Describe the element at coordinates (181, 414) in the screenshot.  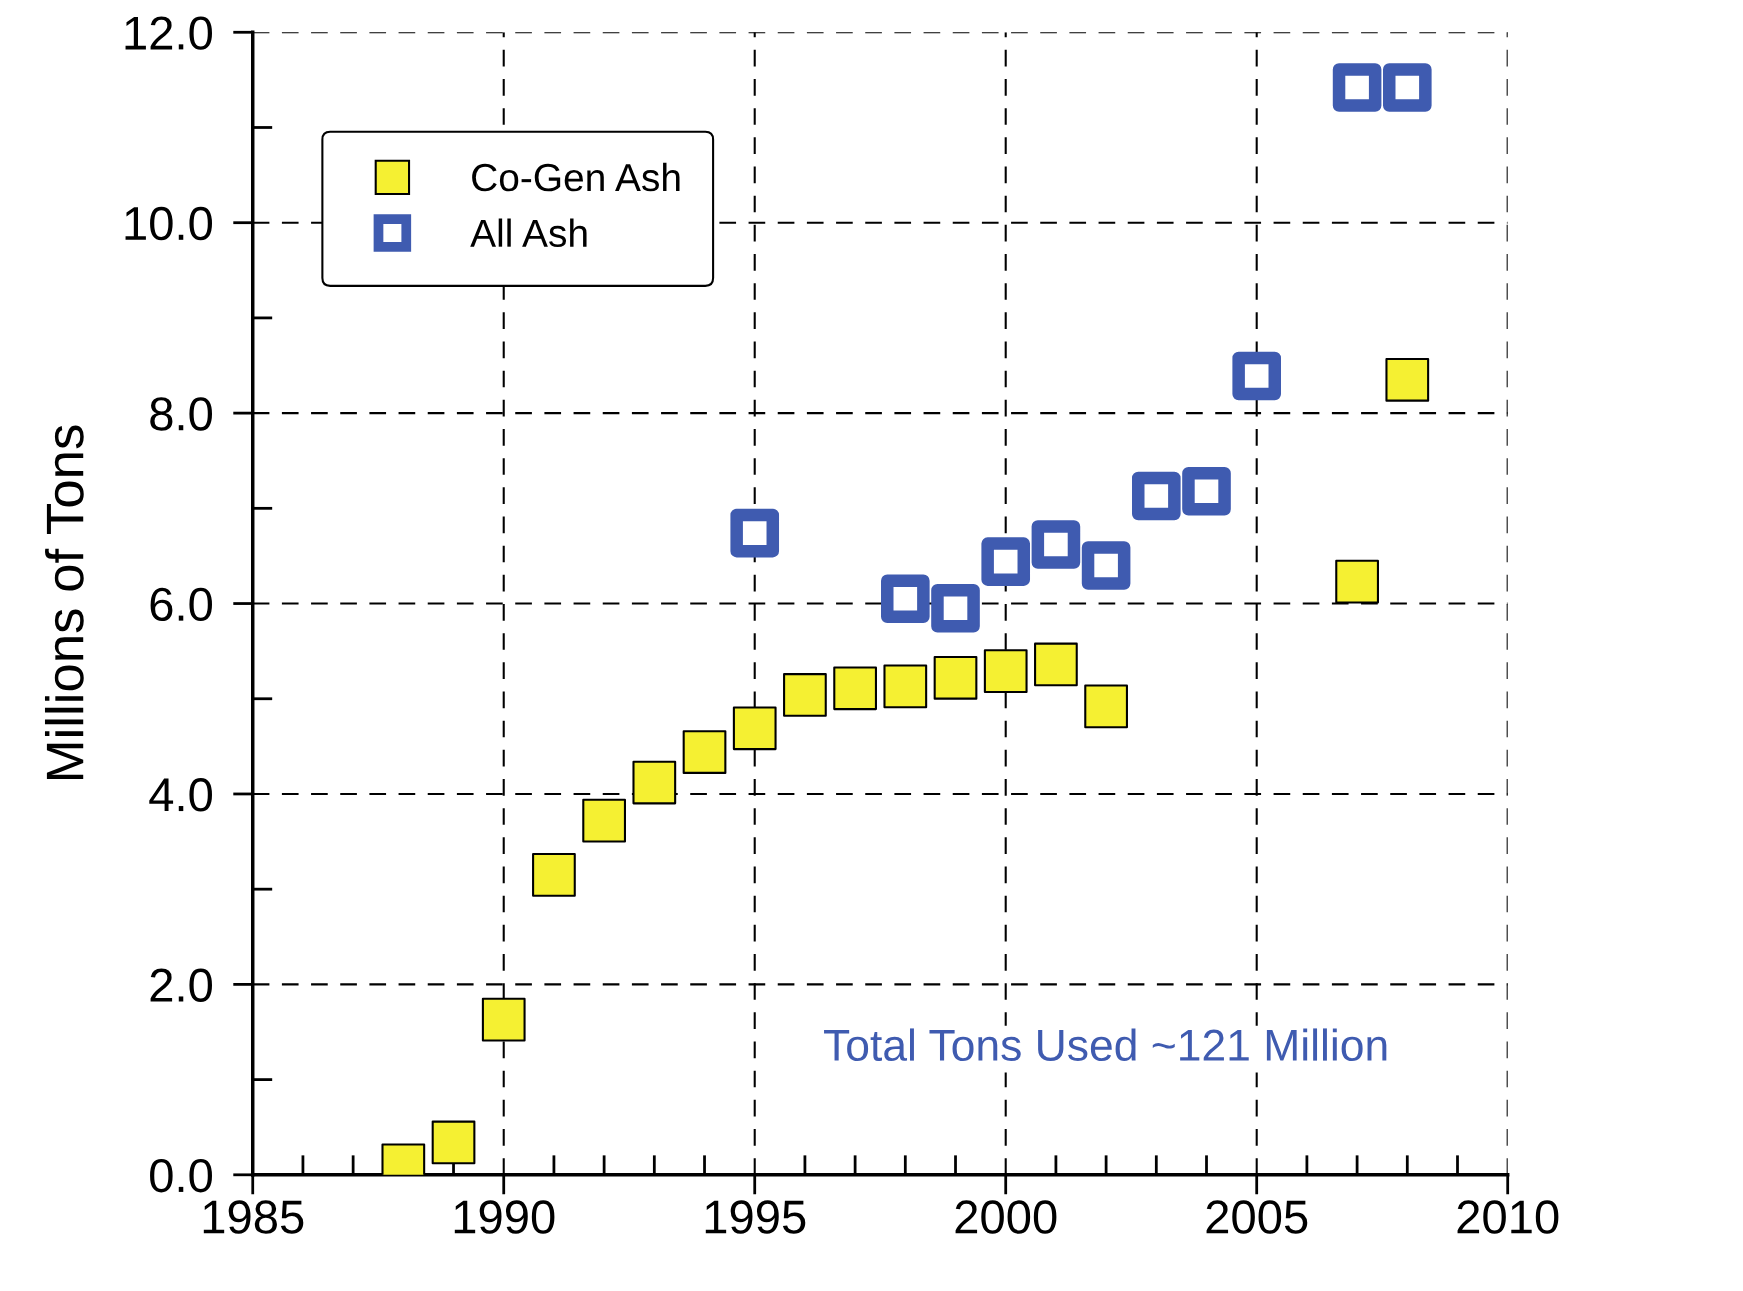
I see `y-tick-label: 8.0` at that location.